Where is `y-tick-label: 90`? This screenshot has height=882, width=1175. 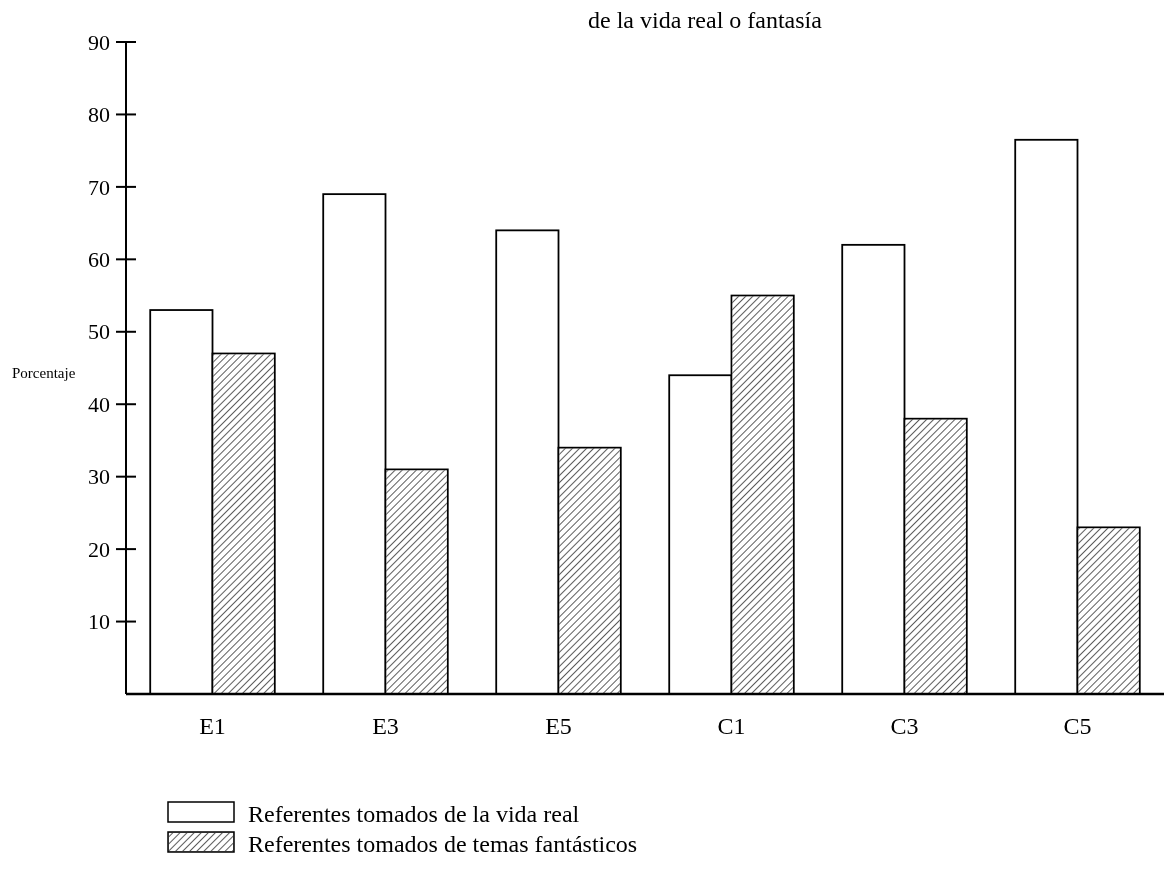
y-tick-label: 90 is located at coordinates (99, 42).